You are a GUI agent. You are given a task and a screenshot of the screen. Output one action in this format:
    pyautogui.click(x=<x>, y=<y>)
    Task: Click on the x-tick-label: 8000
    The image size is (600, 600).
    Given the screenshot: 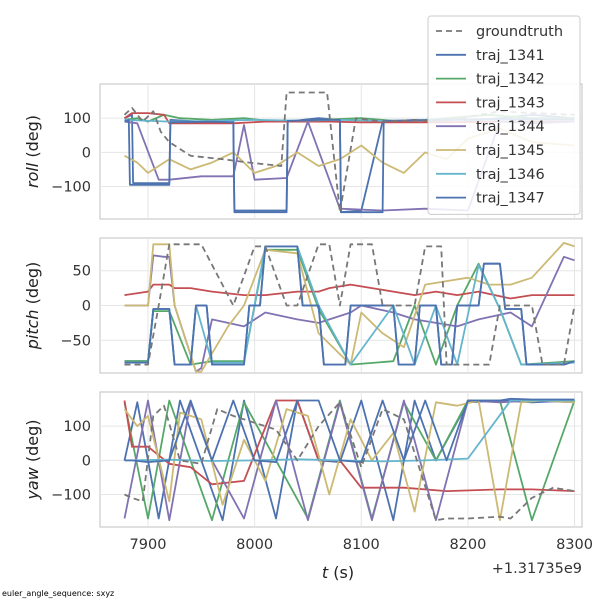 What is the action you would take?
    pyautogui.click(x=254, y=545)
    